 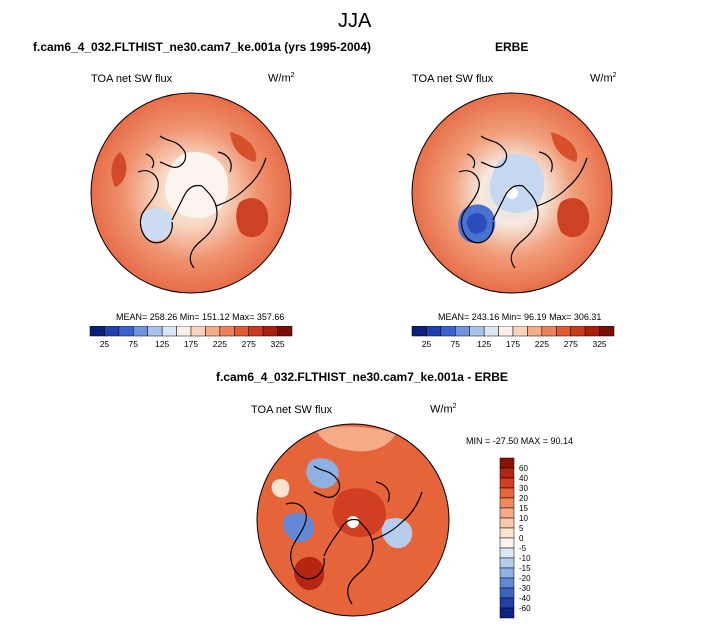 I want to click on panel-1-colorbar-tick-label: 225, so click(x=220, y=344).